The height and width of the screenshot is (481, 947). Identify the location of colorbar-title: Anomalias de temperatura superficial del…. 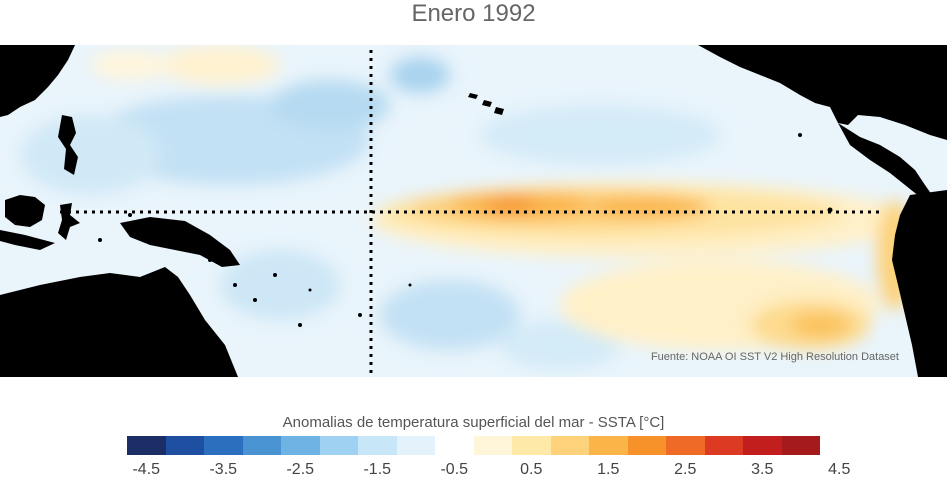
(473, 422).